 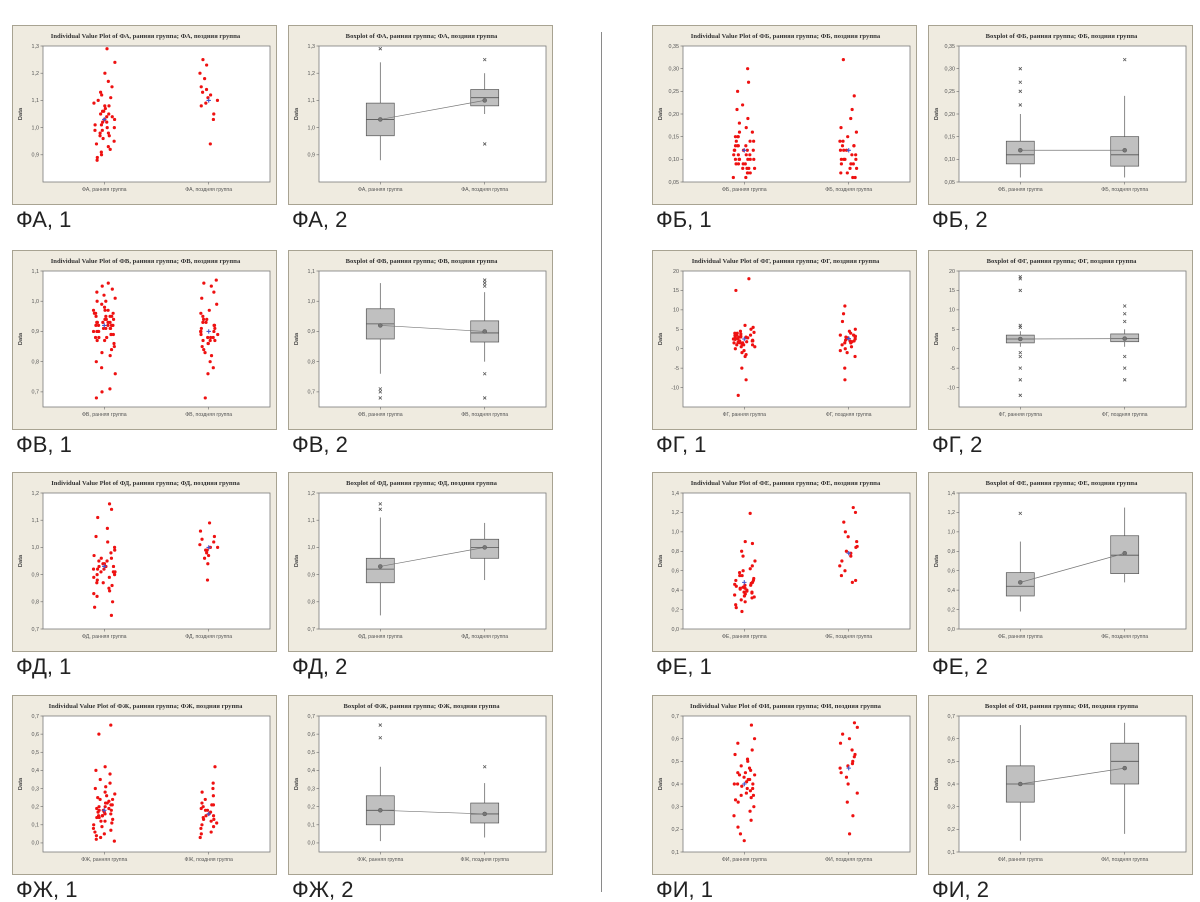 What do you see at coordinates (312, 362) in the screenshot?
I see `y-tick-label: 0,8` at bounding box center [312, 362].